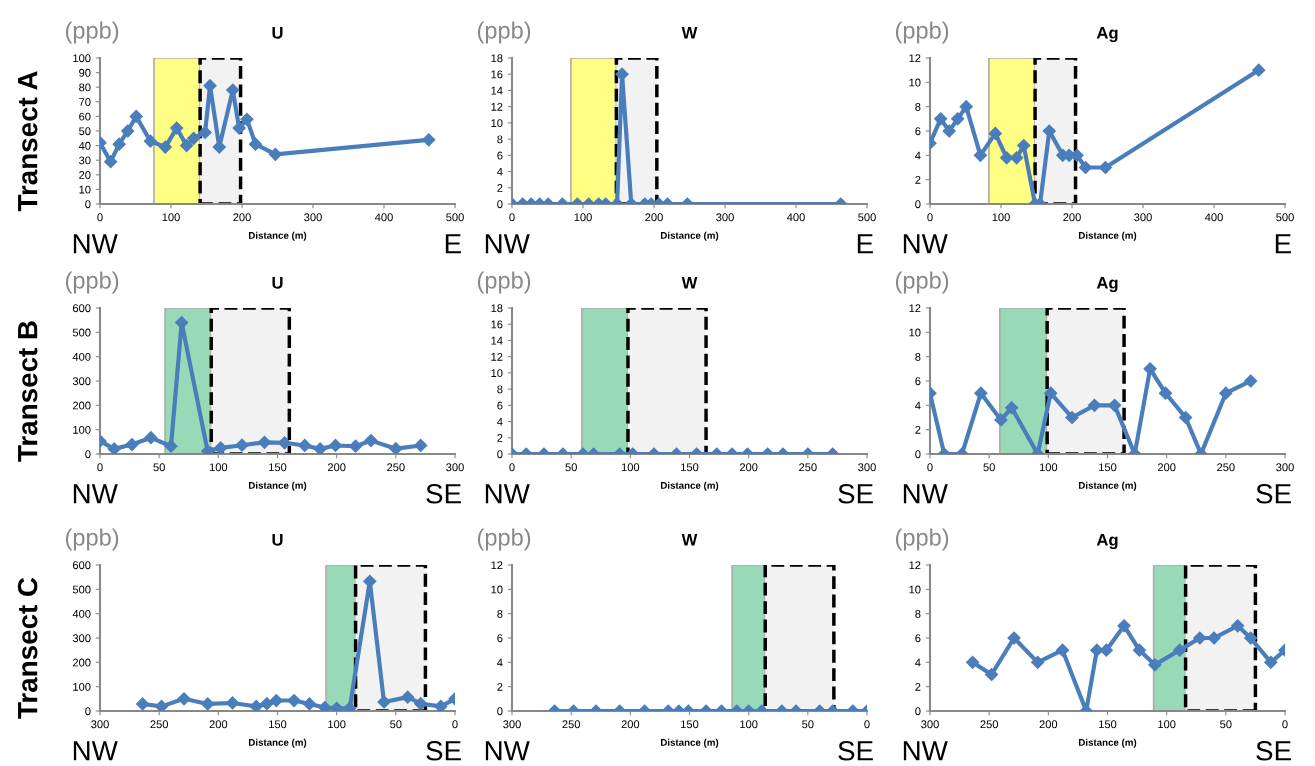 The image size is (1315, 766). What do you see at coordinates (84, 145) in the screenshot?
I see `y-tick-label: 40` at bounding box center [84, 145].